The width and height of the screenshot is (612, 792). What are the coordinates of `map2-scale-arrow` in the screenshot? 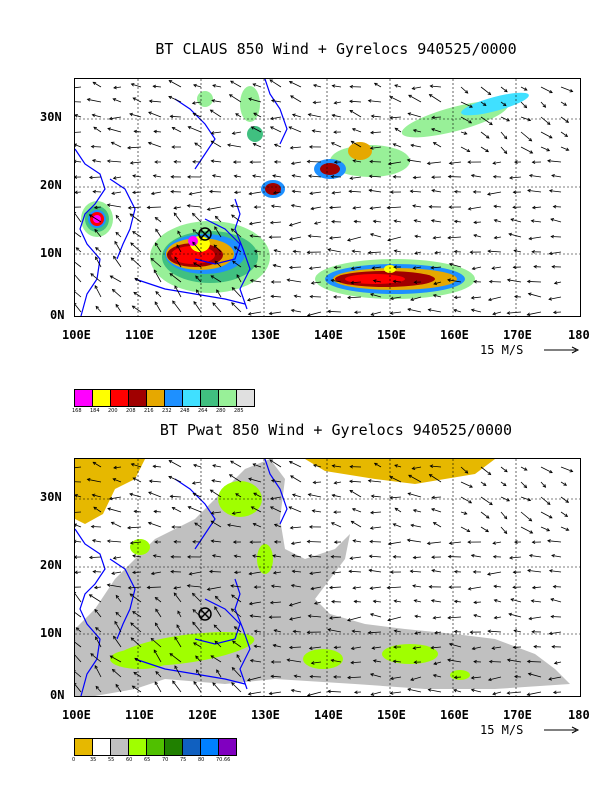 It's located at (562, 730).